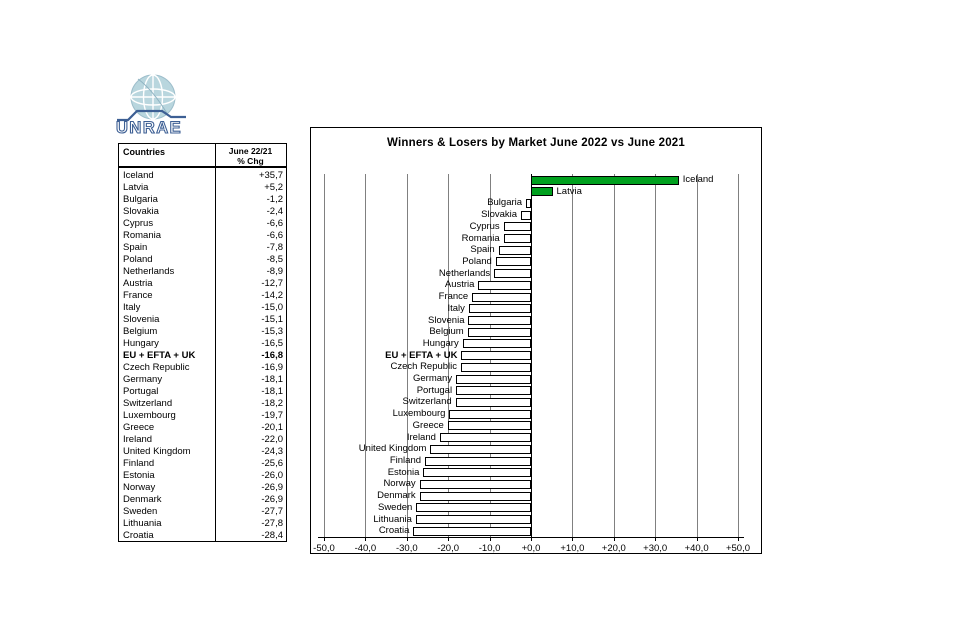 Image resolution: width=959 pixels, height=639 pixels. I want to click on pct-chg-cell: -26,9, so click(272, 499).